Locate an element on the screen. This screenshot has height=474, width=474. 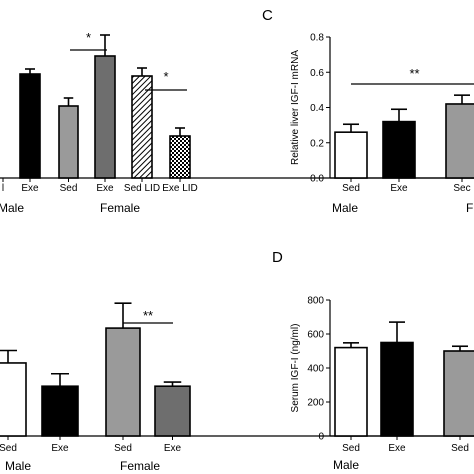
y-tick-label: 0 is located at coordinates (321, 437).